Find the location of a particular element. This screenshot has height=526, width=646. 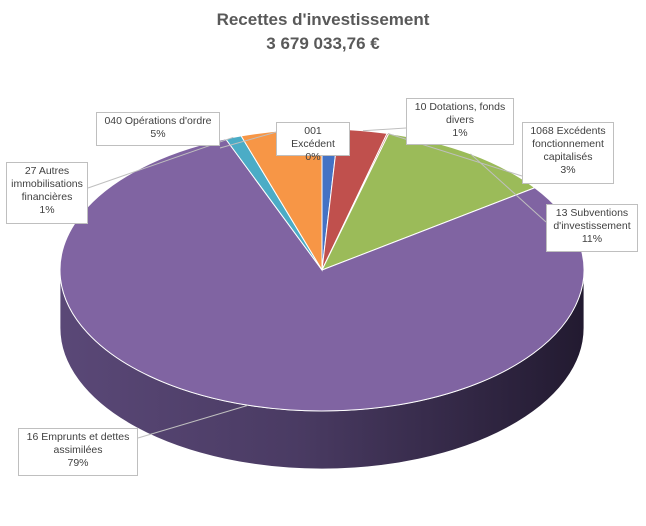

slice-label-16-emprunts: 16 Emprunts et dettes assimilées 79% is located at coordinates (78, 452).